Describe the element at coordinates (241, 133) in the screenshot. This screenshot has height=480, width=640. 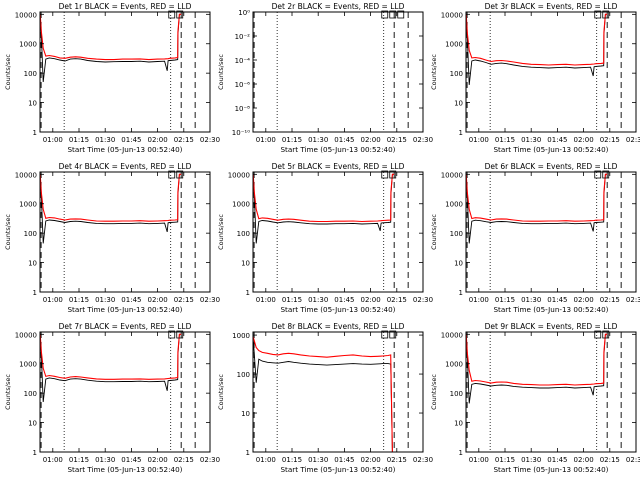
I see `y-tick-label: 10⁻¹⁰` at that location.